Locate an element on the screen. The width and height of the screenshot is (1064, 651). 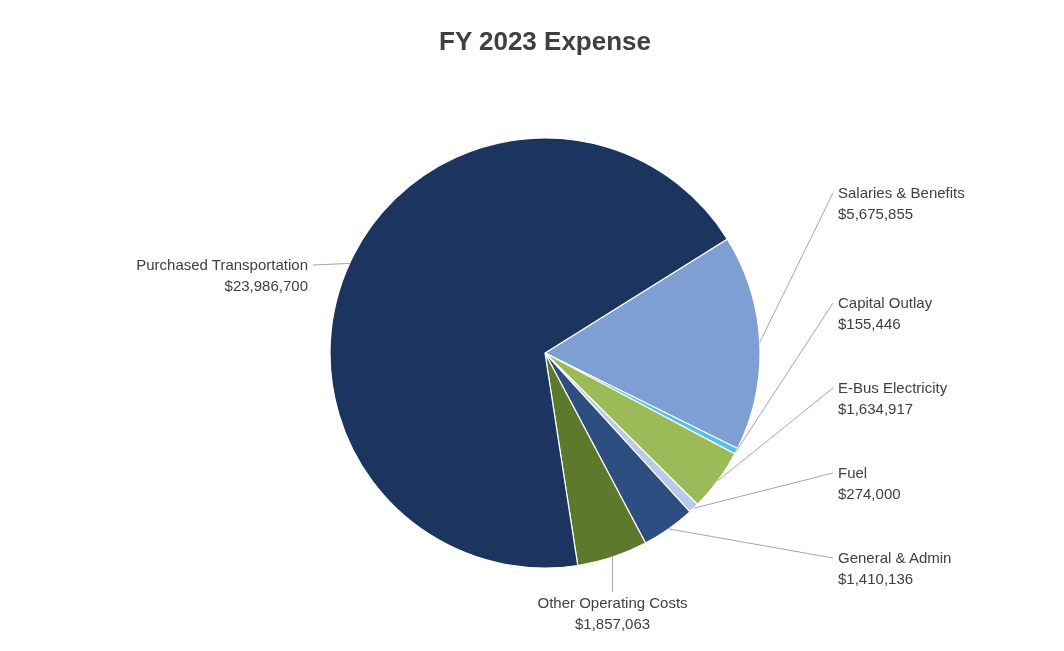
data-label: $155,446 is located at coordinates (869, 323).